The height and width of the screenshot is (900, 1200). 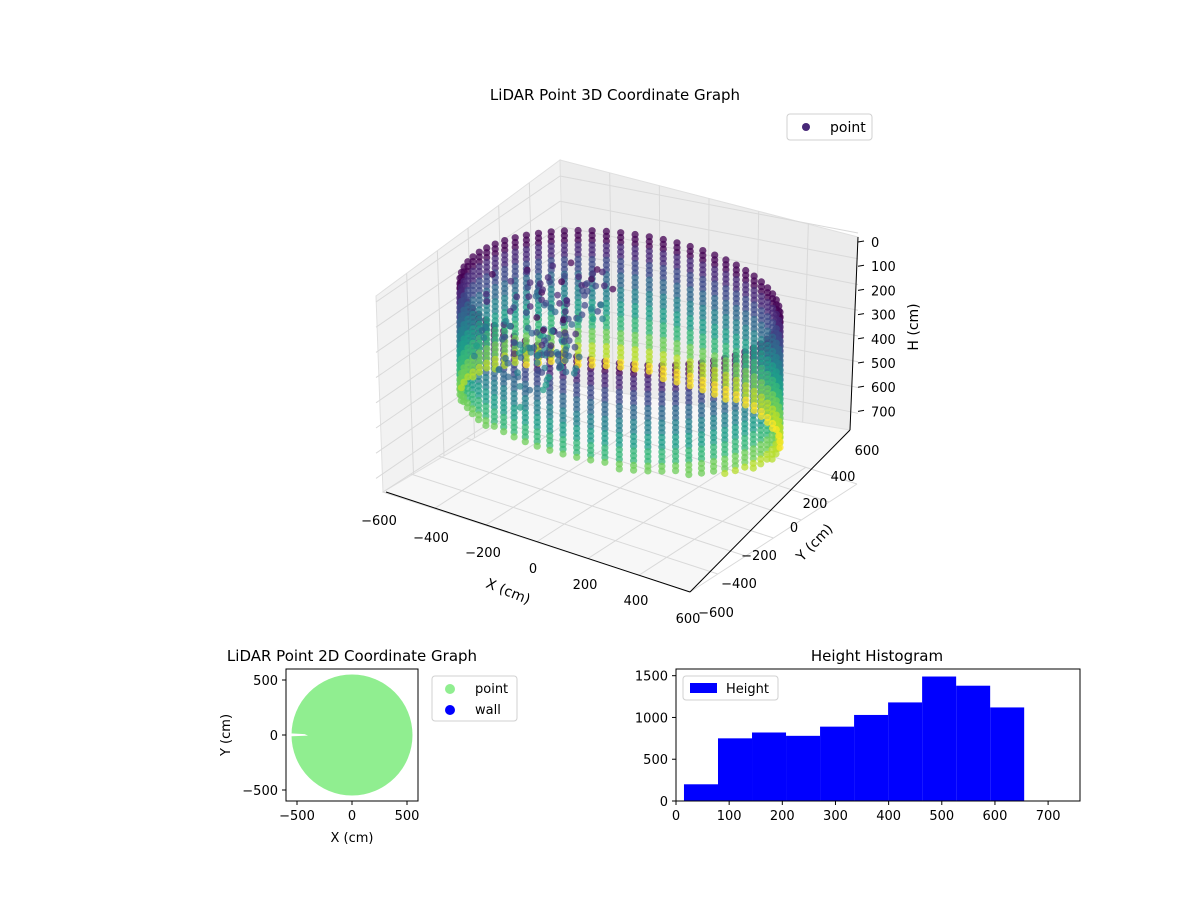 What do you see at coordinates (450, 710) in the screenshot?
I see `legend-marker-wall` at bounding box center [450, 710].